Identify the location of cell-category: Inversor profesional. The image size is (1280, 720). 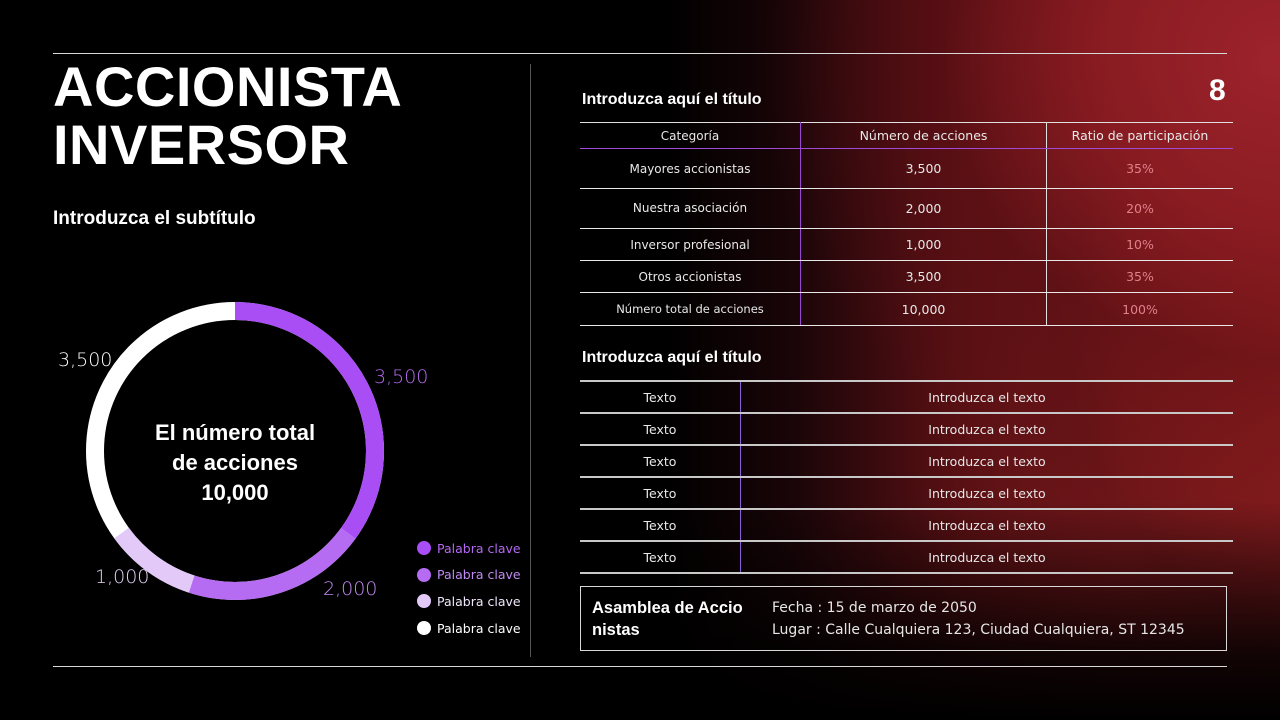
(690, 244).